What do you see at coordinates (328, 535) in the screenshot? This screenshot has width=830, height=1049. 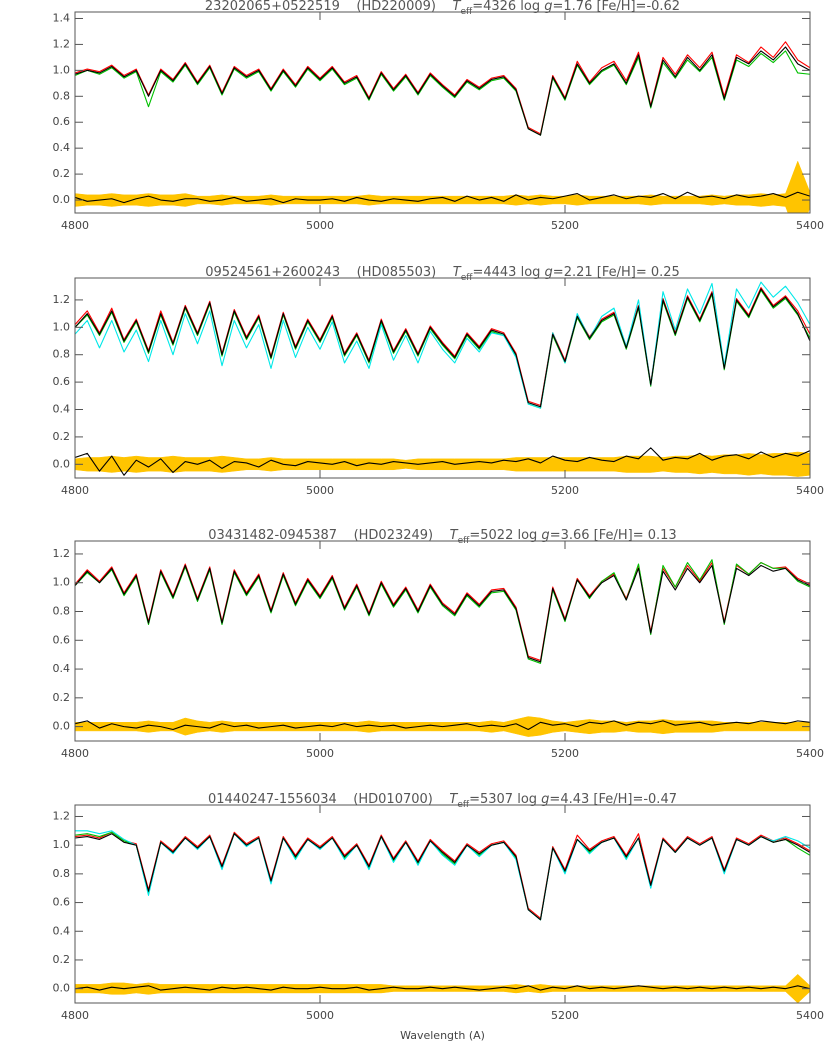 I see `title-part: 03431482-0945387 (HD023249)` at bounding box center [328, 535].